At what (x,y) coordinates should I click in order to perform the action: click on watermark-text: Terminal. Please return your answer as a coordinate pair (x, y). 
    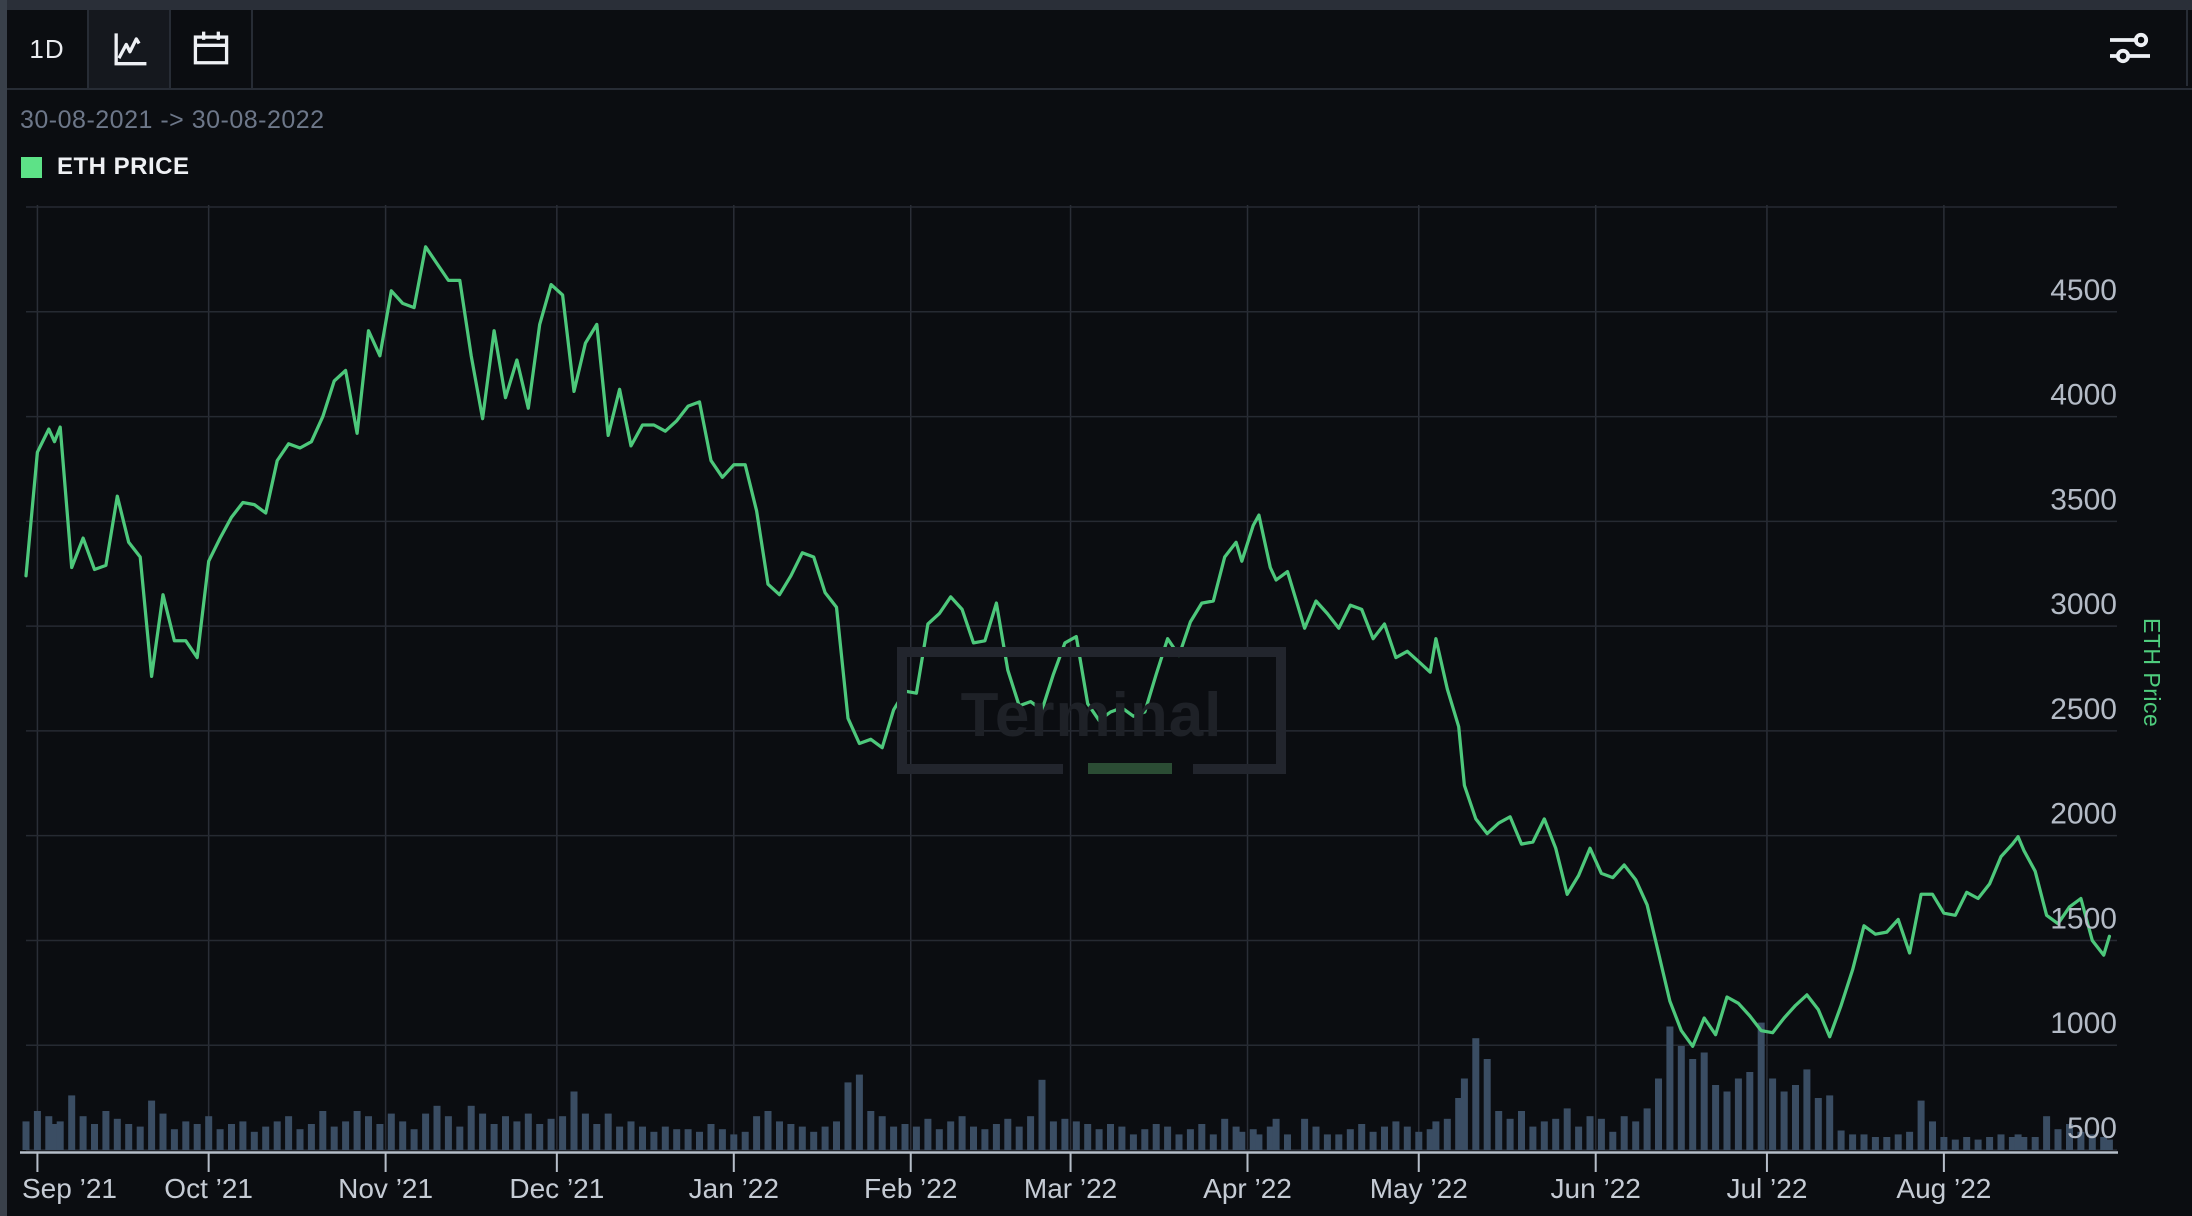
    Looking at the image, I should click on (1091, 715).